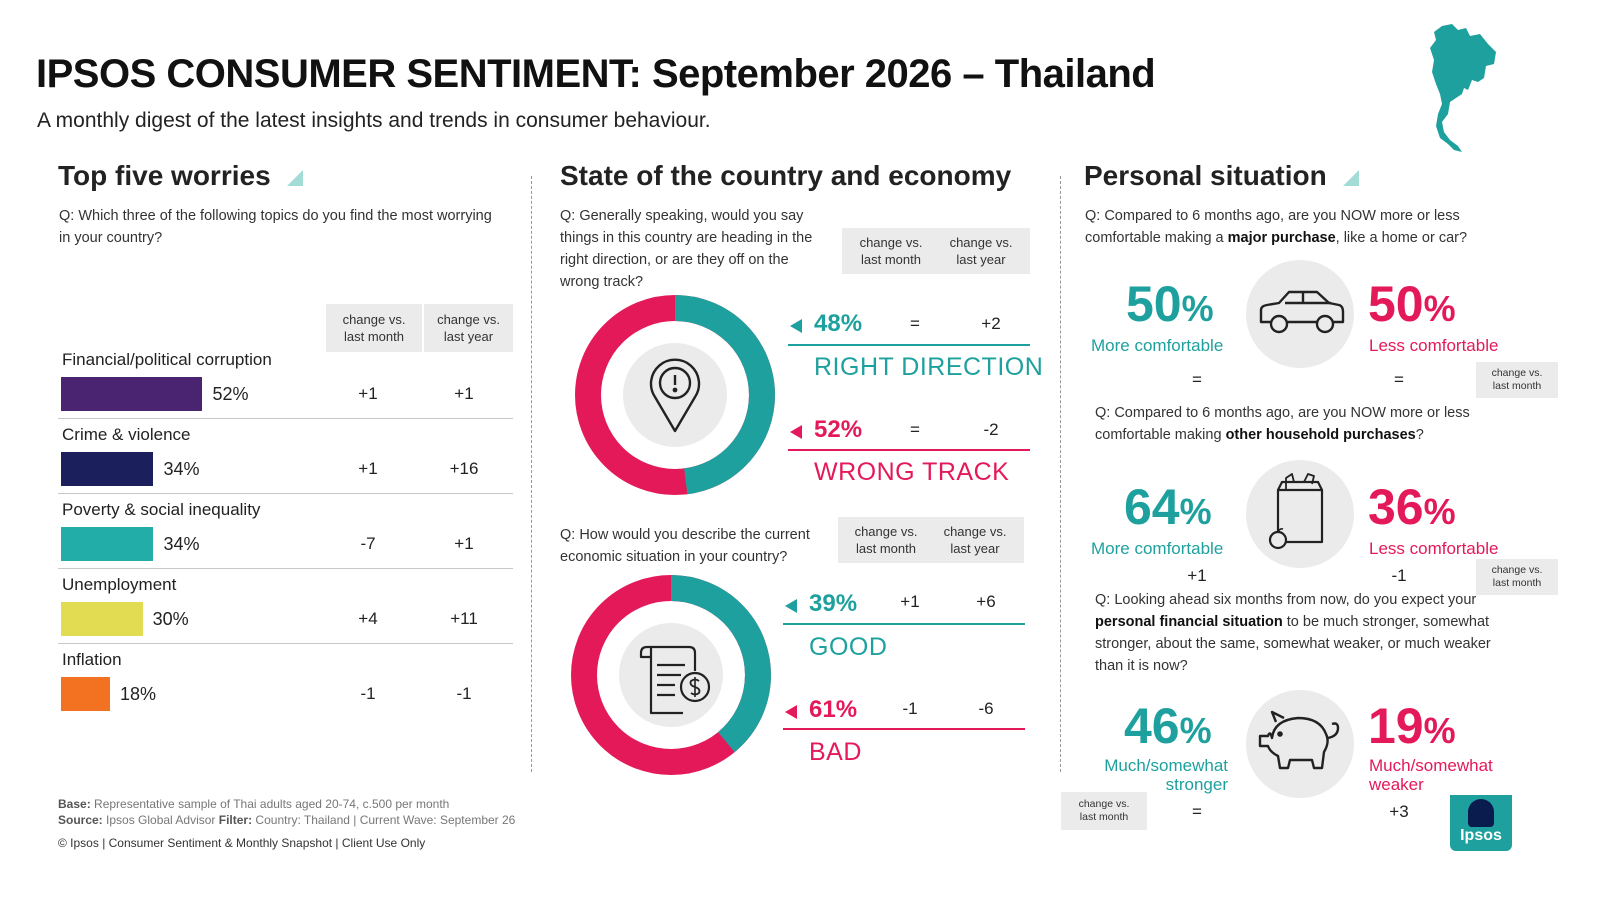 This screenshot has height=900, width=1600. What do you see at coordinates (161, 509) in the screenshot?
I see `worry-label: Poverty & social inequality` at bounding box center [161, 509].